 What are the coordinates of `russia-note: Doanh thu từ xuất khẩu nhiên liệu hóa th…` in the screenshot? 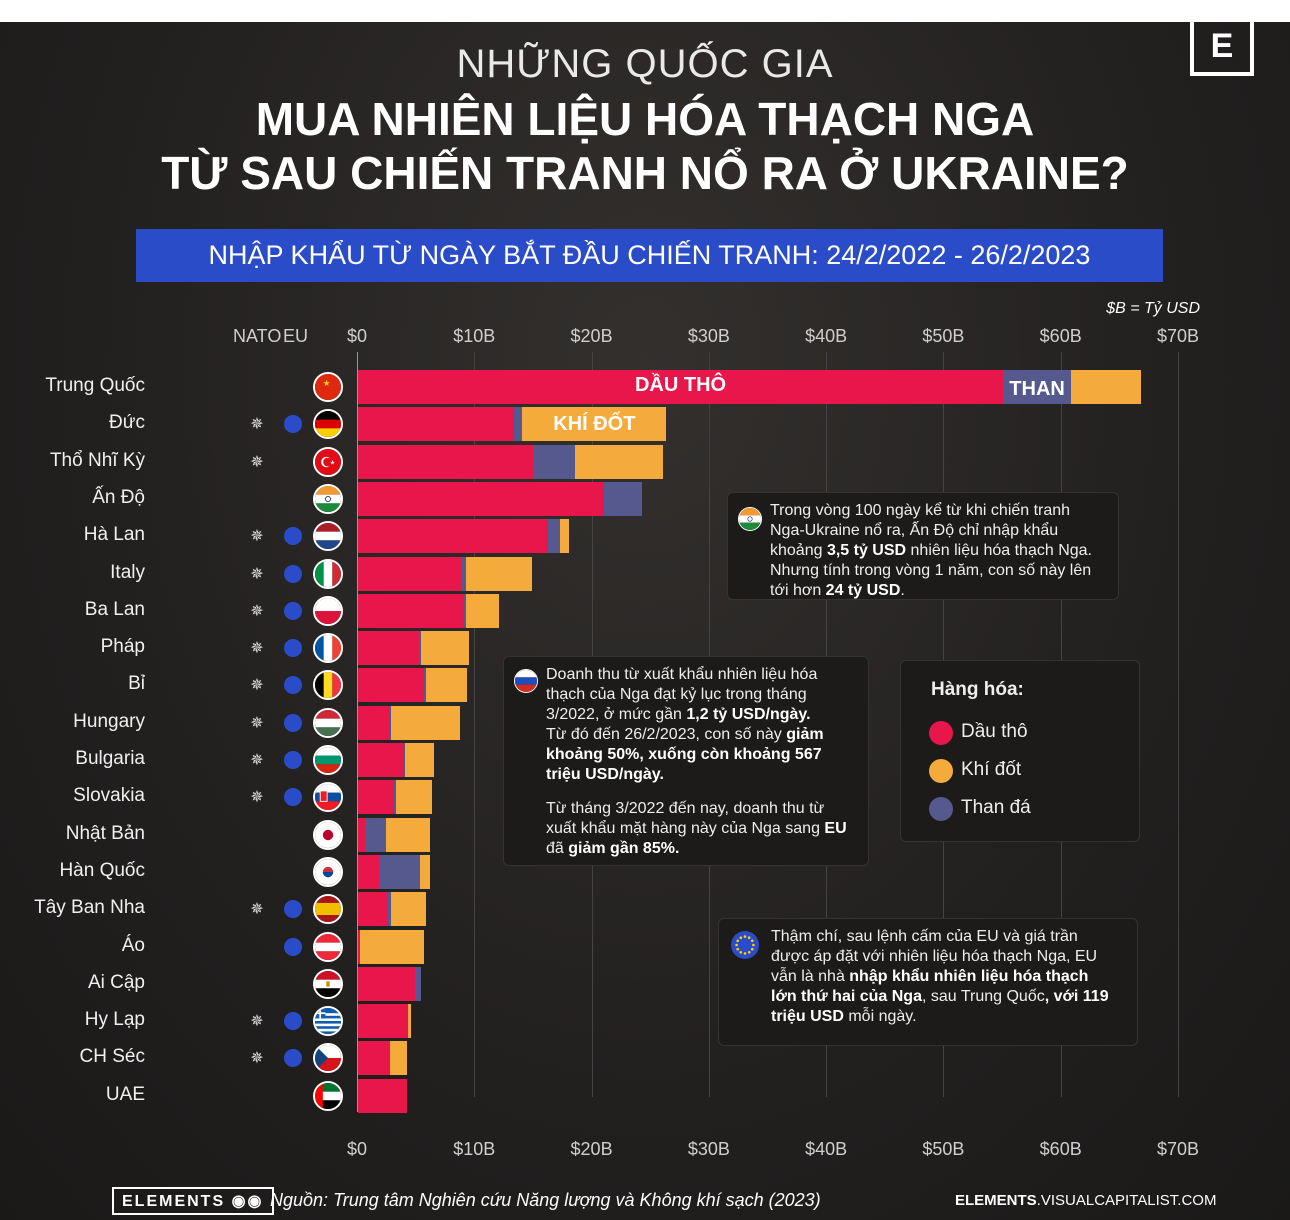 It's located at (686, 761).